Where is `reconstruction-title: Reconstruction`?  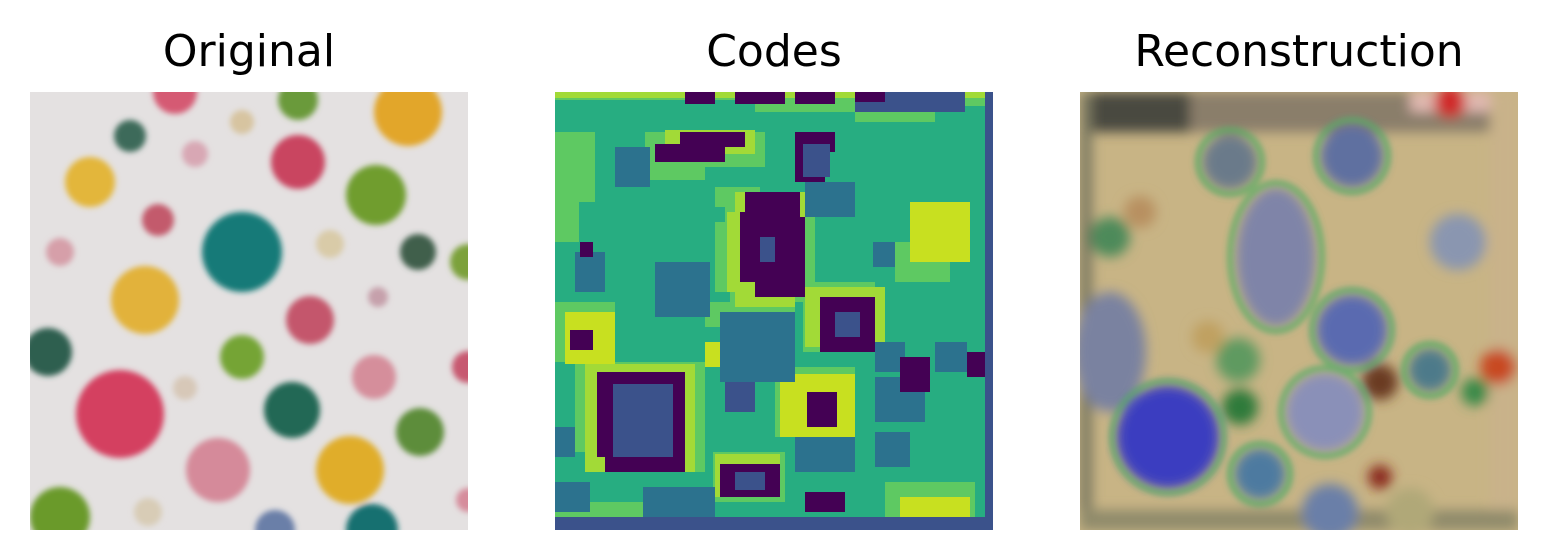
reconstruction-title: Reconstruction is located at coordinates (1299, 51).